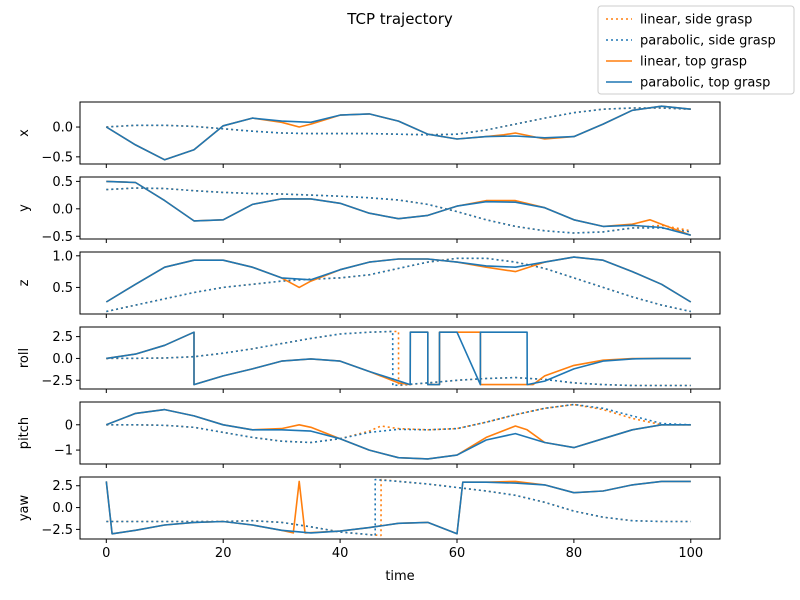  Describe the element at coordinates (69, 425) in the screenshot. I see `y-tick-label: 0` at that location.